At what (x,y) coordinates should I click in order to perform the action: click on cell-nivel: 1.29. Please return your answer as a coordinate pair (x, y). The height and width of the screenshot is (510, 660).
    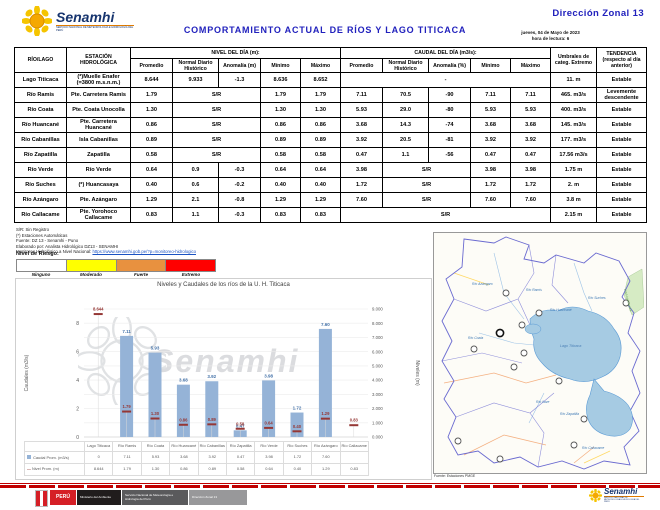
    Looking at the image, I should click on (320, 200).